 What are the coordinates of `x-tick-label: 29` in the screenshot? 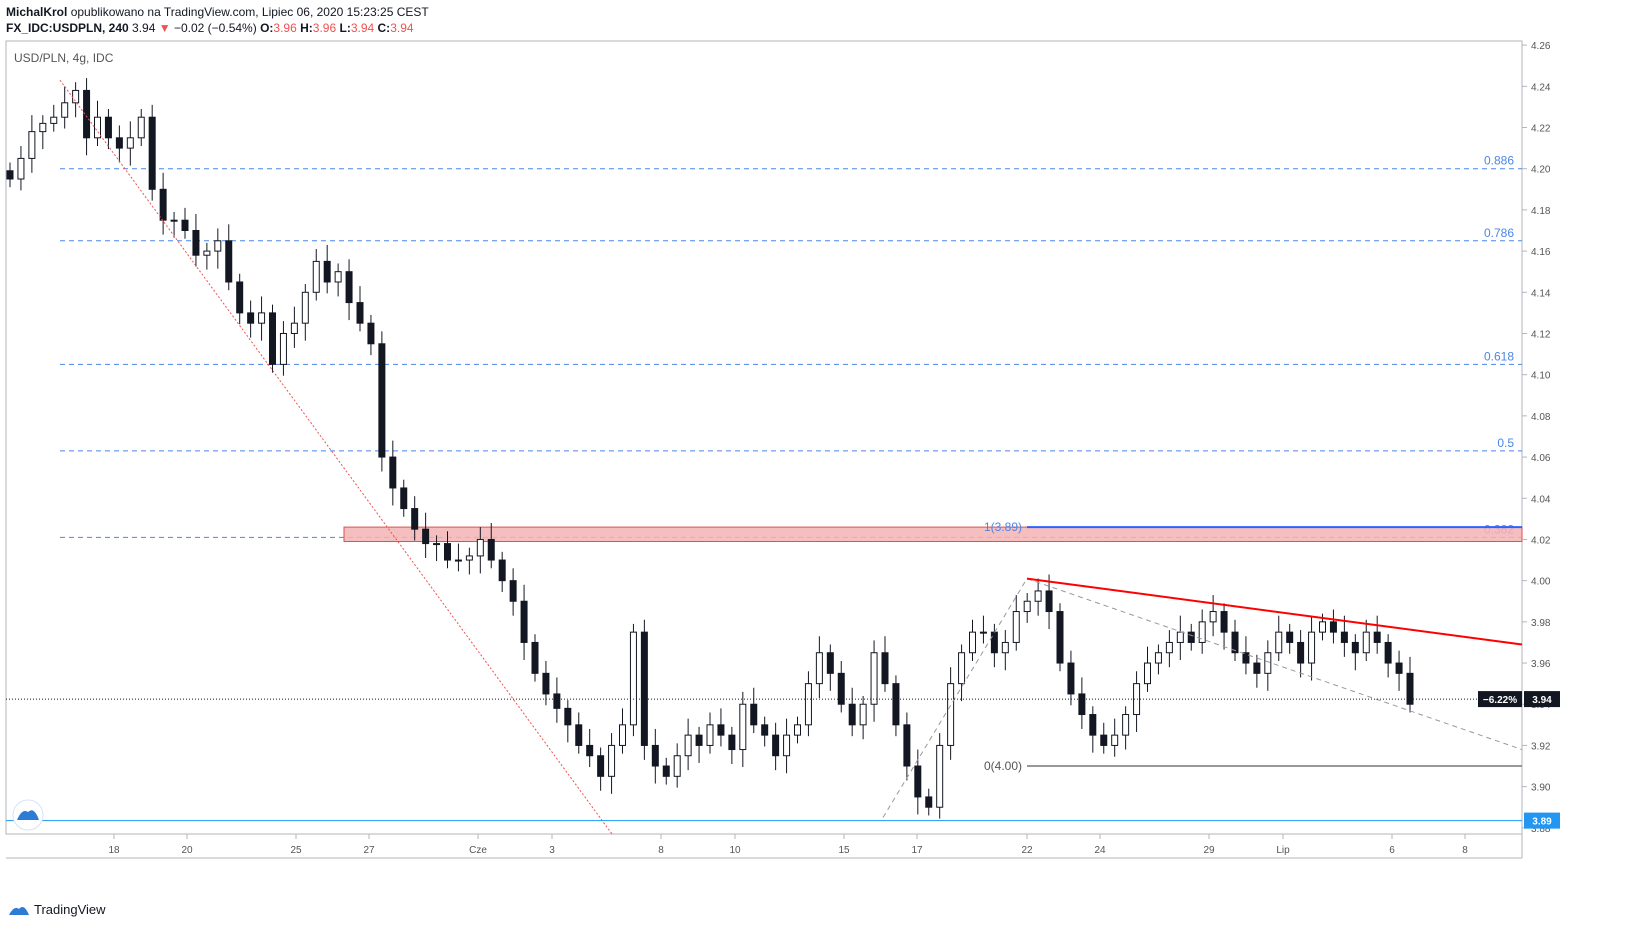 It's located at (1209, 850).